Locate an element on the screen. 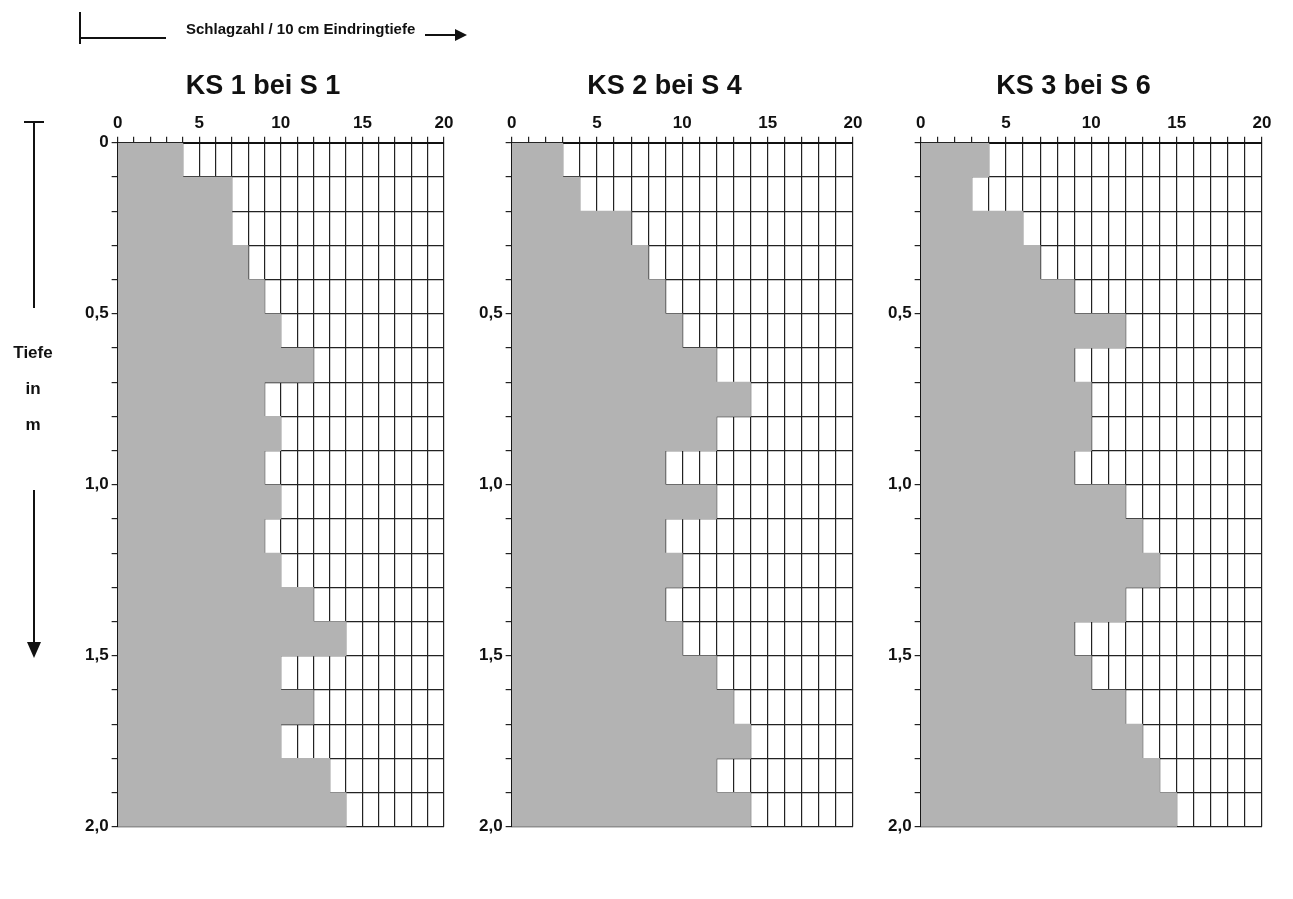  x-axis-title: Schlagzahl / 10 cm Eindringtiefe is located at coordinates (301, 28).